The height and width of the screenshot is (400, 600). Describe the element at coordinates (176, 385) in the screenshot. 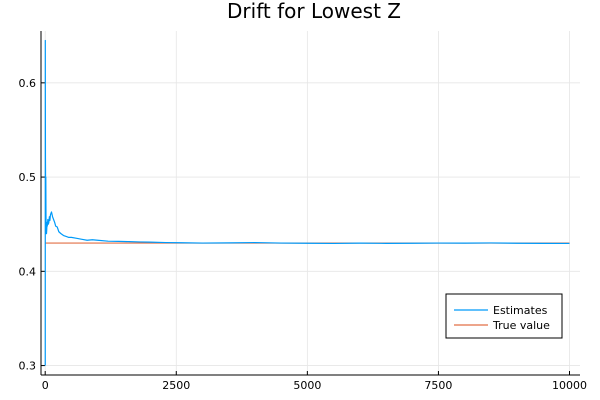

I see `x-tick-label-1: 2500` at that location.